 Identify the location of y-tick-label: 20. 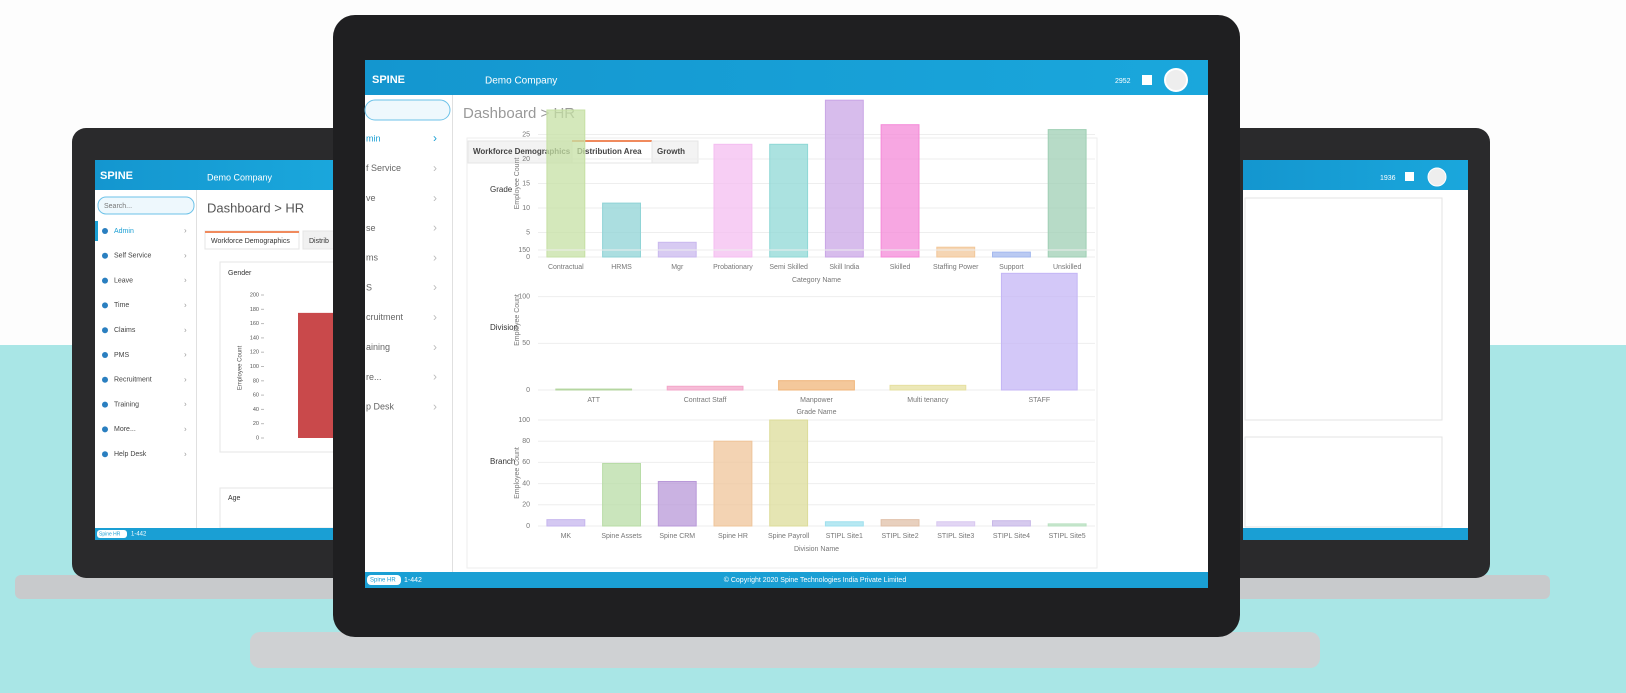
(256, 424).